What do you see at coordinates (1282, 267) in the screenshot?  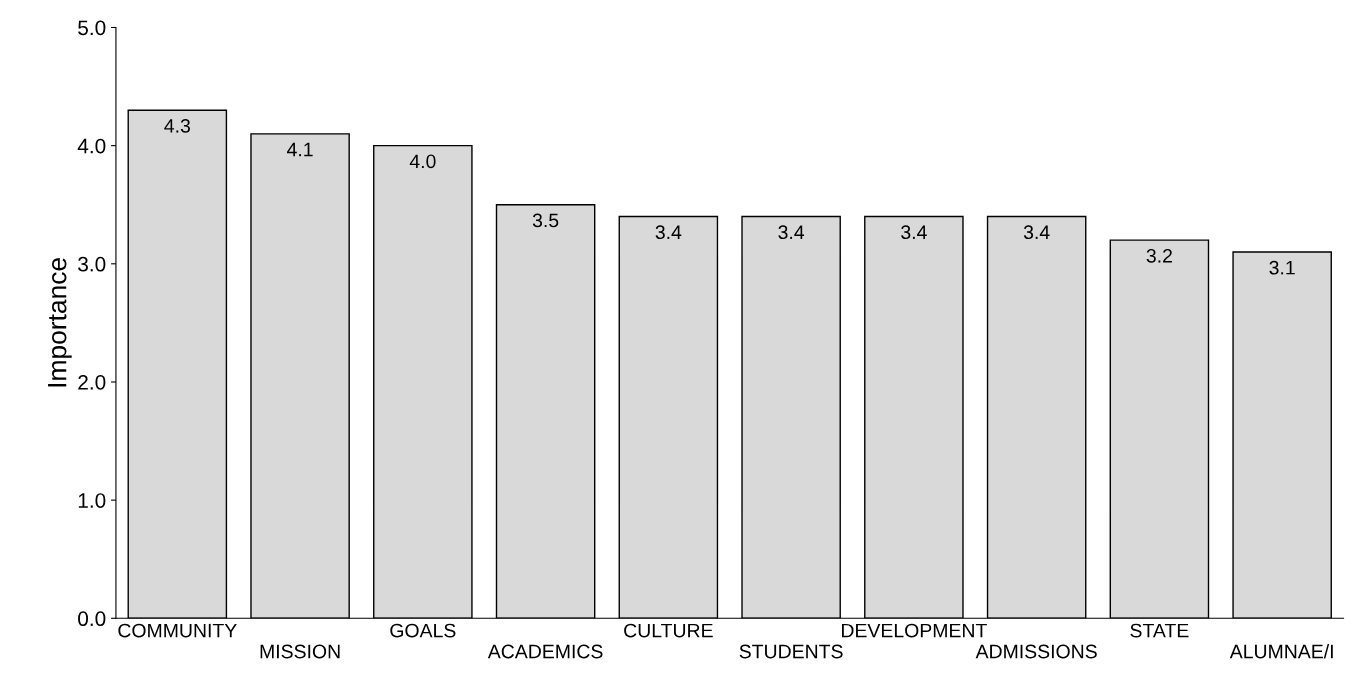 I see `data-label: 3.1` at bounding box center [1282, 267].